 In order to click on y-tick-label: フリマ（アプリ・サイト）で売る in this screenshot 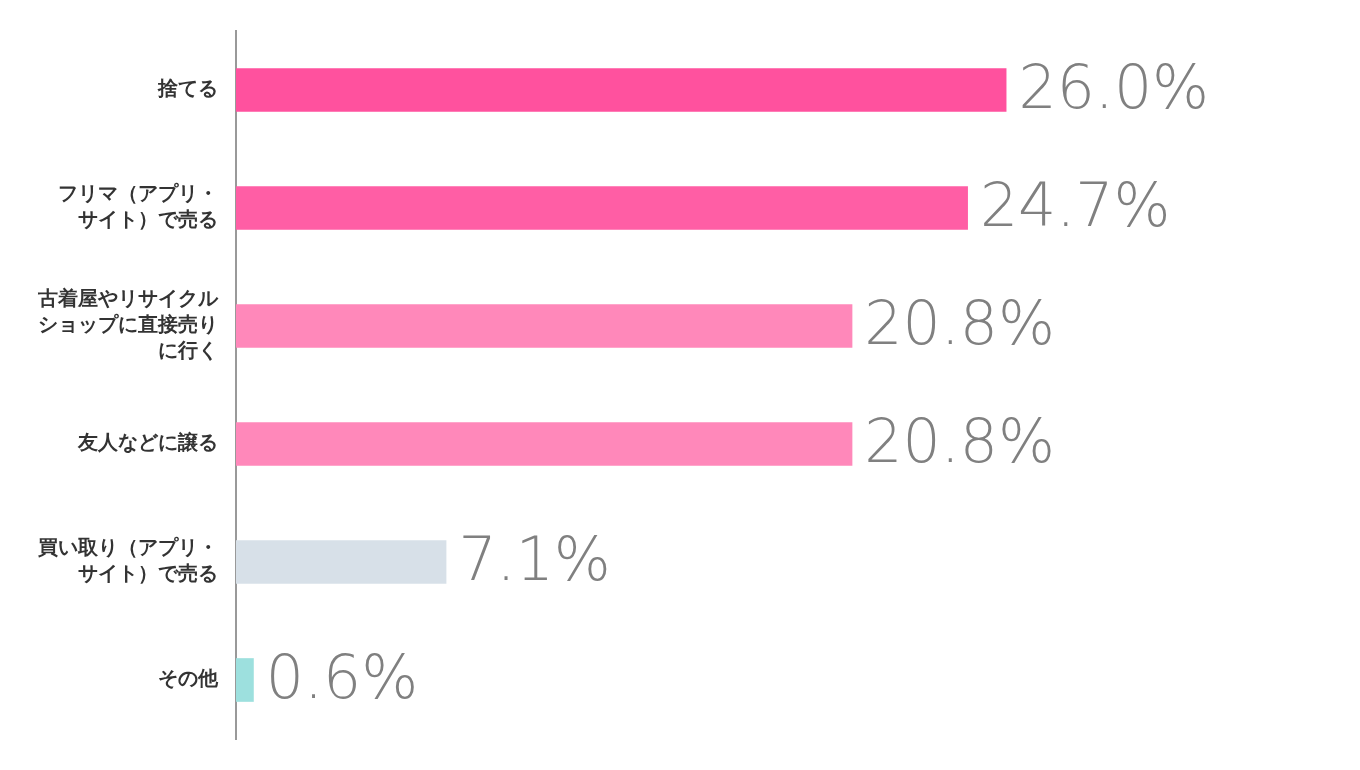, I will do `click(138, 206)`.